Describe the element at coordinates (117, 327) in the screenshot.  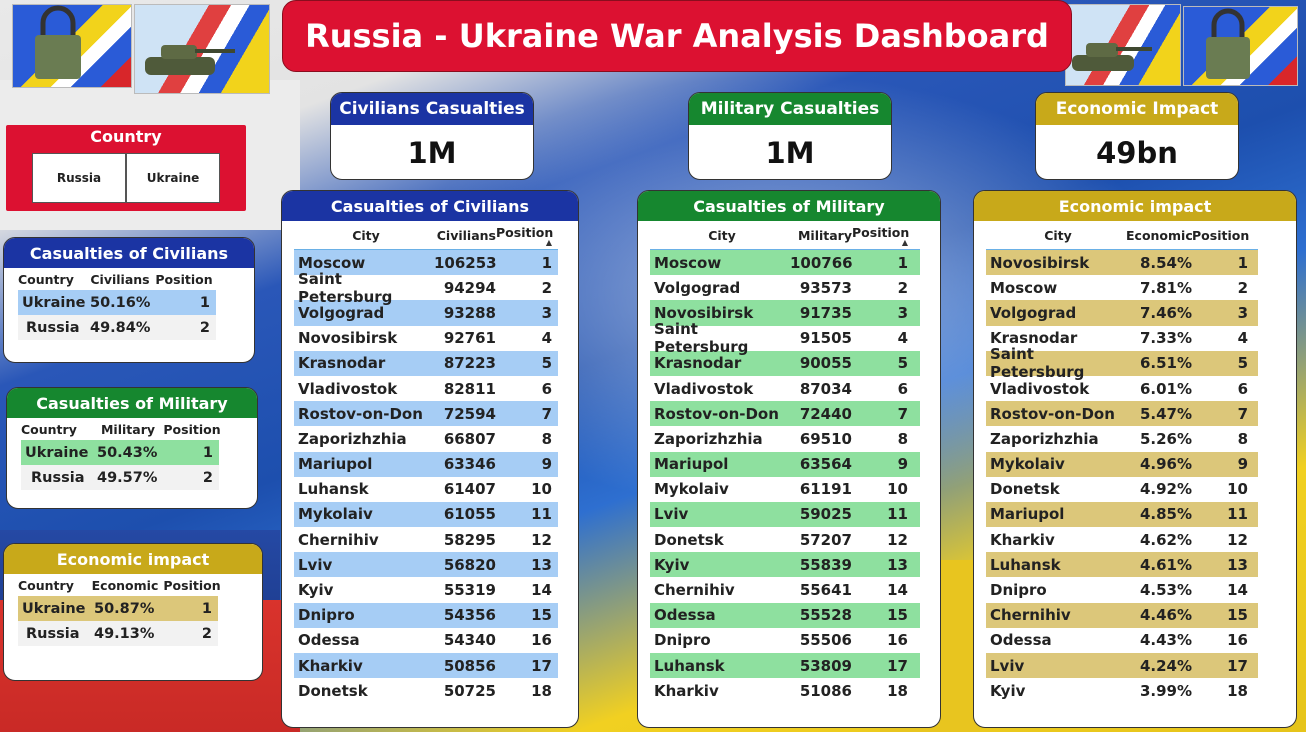
I see `table-row: Russia 49.84% 2` at that location.